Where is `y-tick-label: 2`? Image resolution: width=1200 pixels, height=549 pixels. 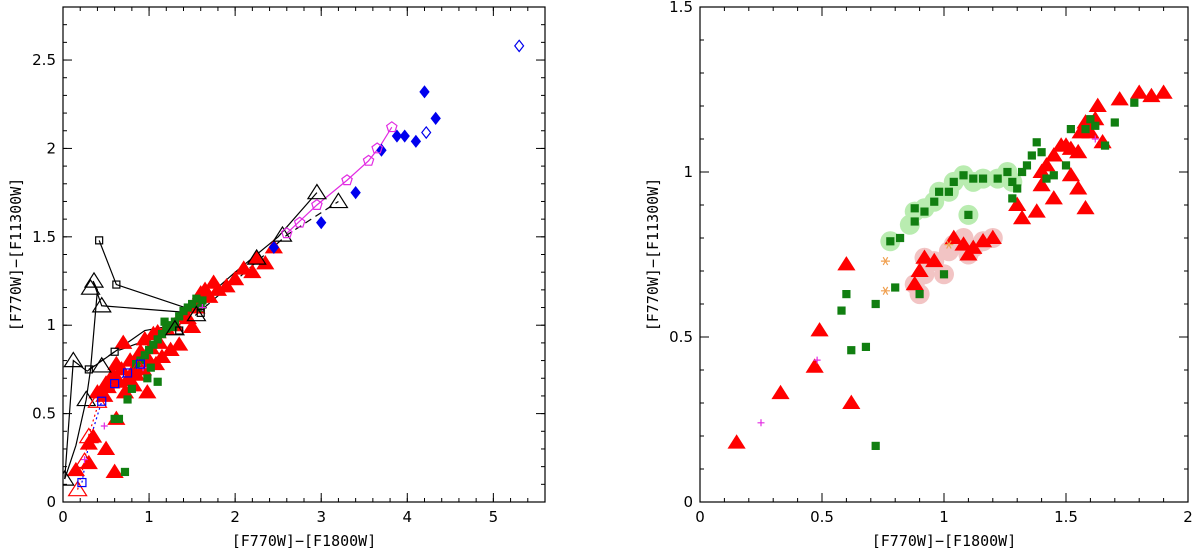 y-tick-label: 2 is located at coordinates (51, 148).